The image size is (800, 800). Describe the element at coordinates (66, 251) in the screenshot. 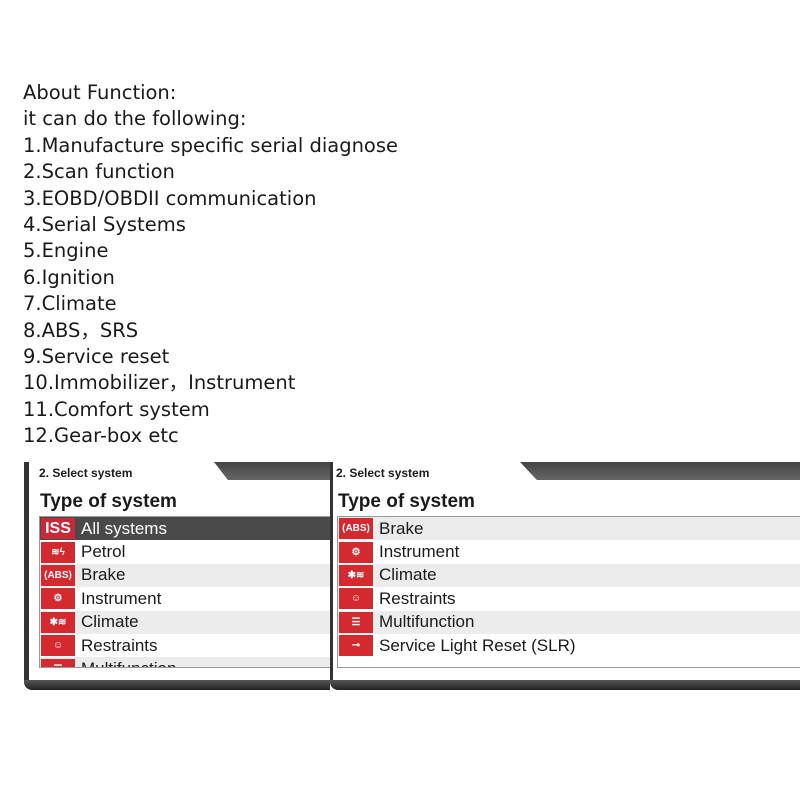

I see `about-line: 5.Engine` at that location.